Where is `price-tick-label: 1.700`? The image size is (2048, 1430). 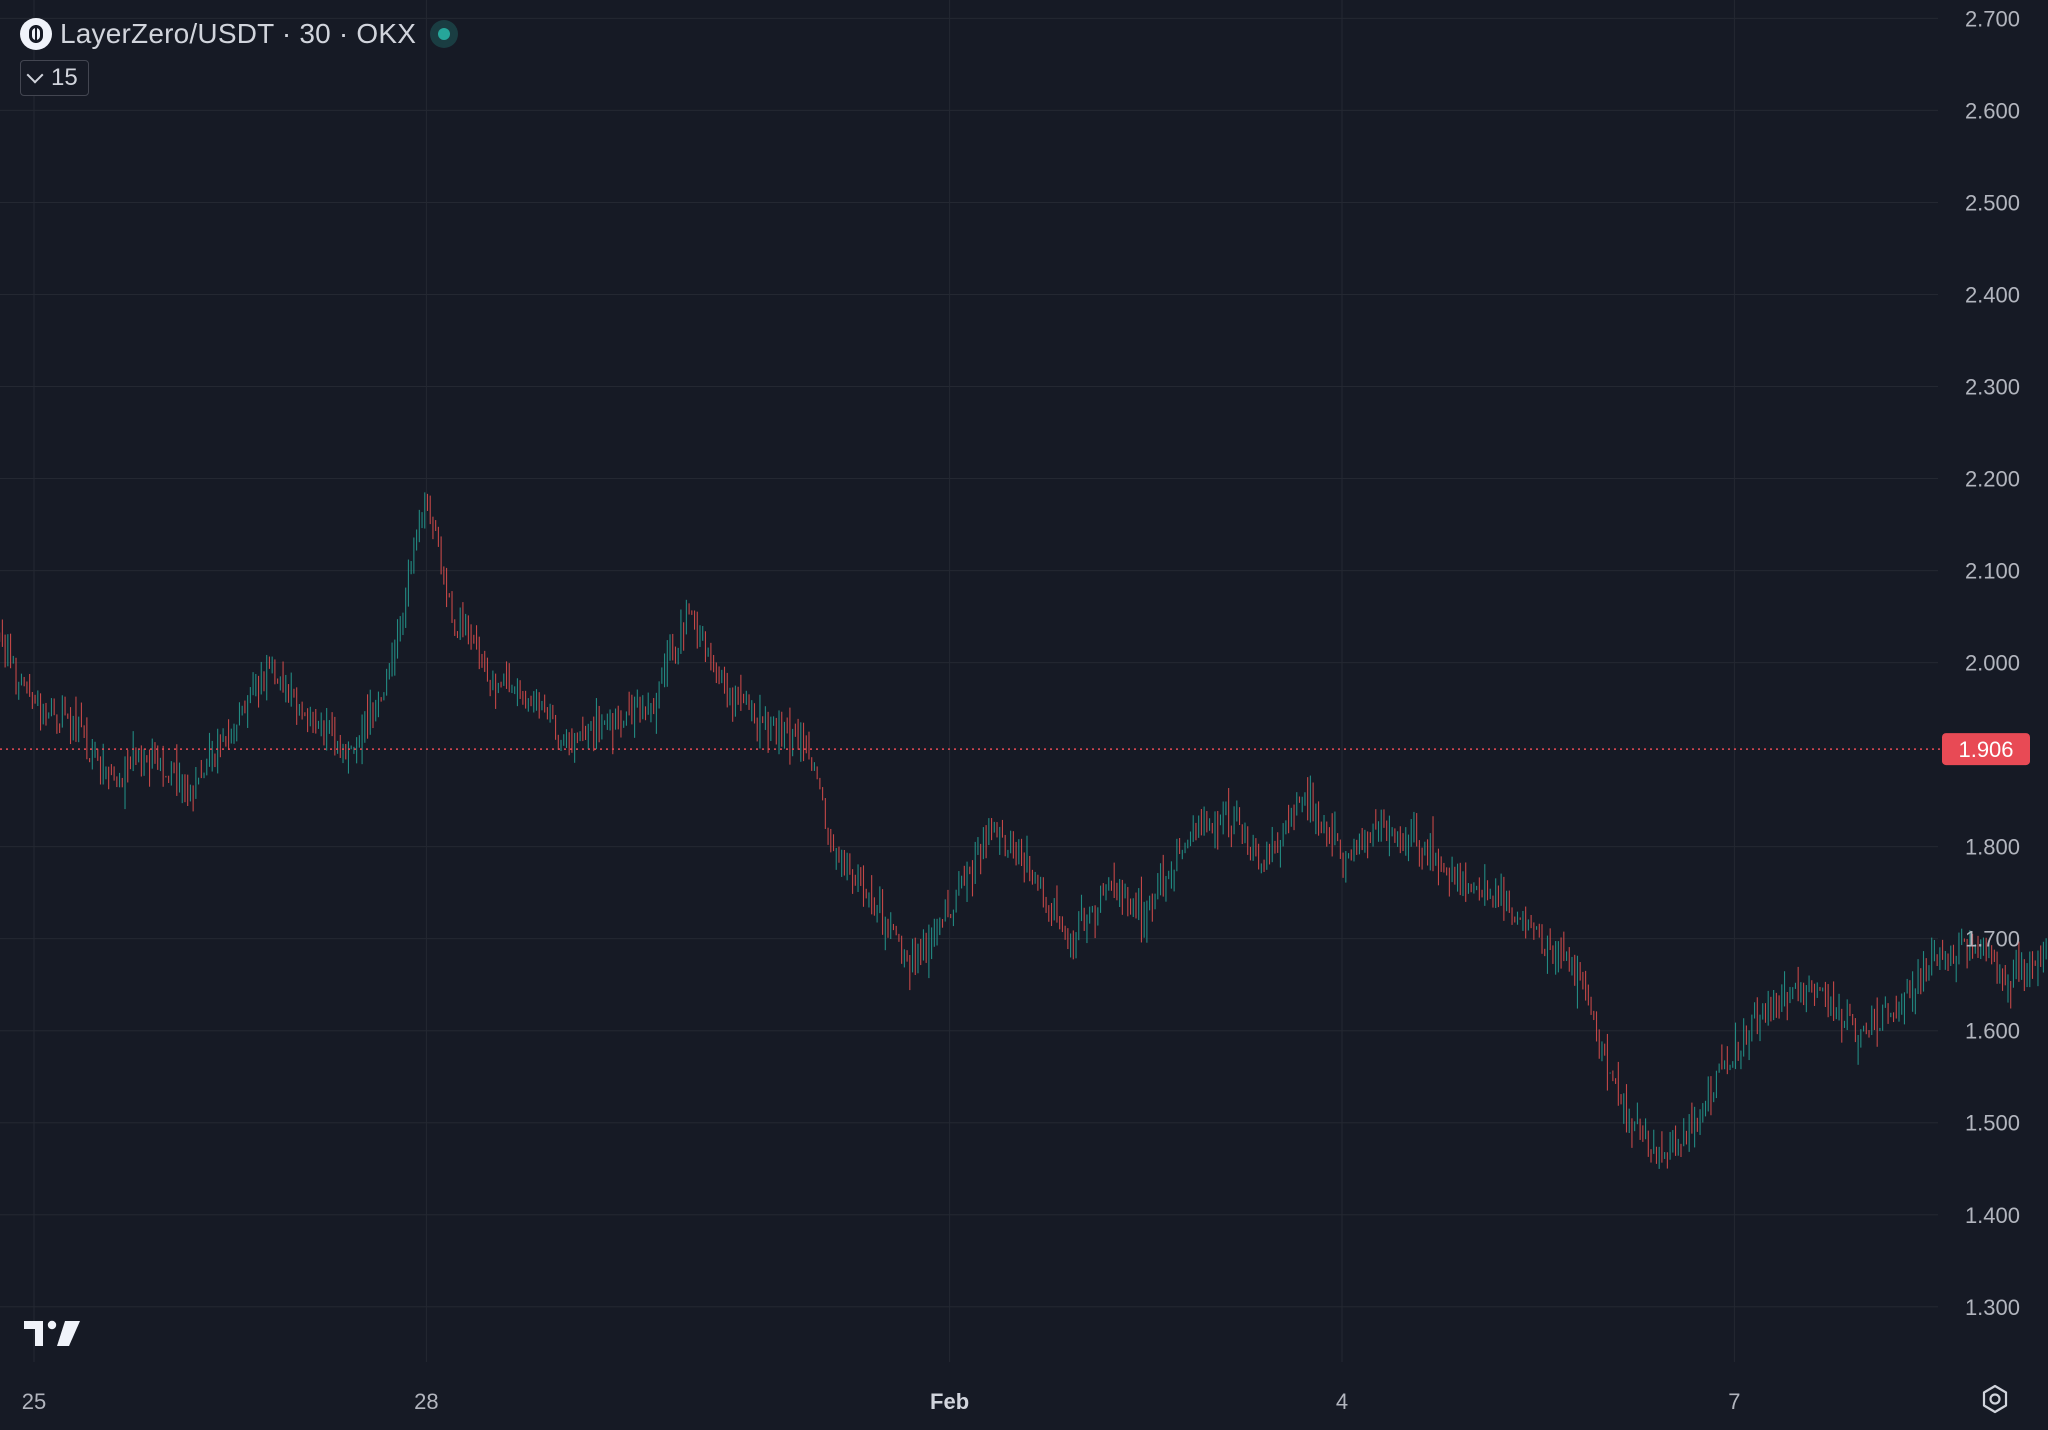
price-tick-label: 1.700 is located at coordinates (1992, 939).